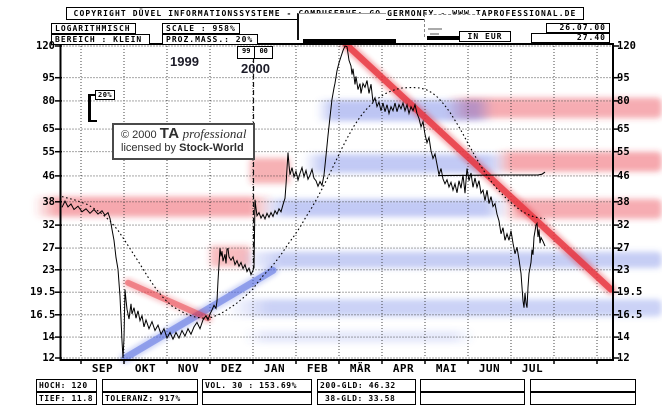 The image size is (662, 414). What do you see at coordinates (92, 95) in the screenshot?
I see `percent-scale-bar-cap-top` at bounding box center [92, 95].